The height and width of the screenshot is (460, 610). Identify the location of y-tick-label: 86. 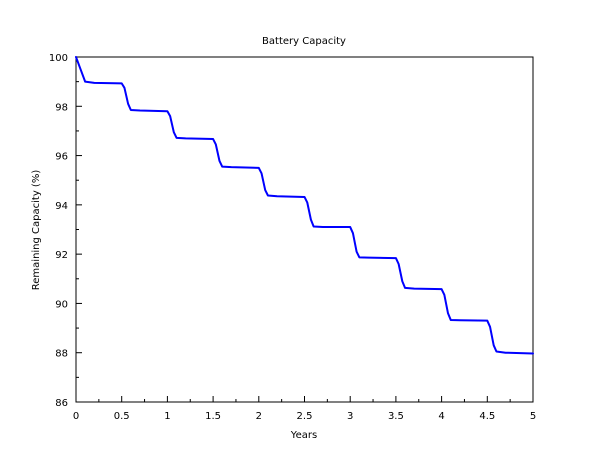
(61, 403).